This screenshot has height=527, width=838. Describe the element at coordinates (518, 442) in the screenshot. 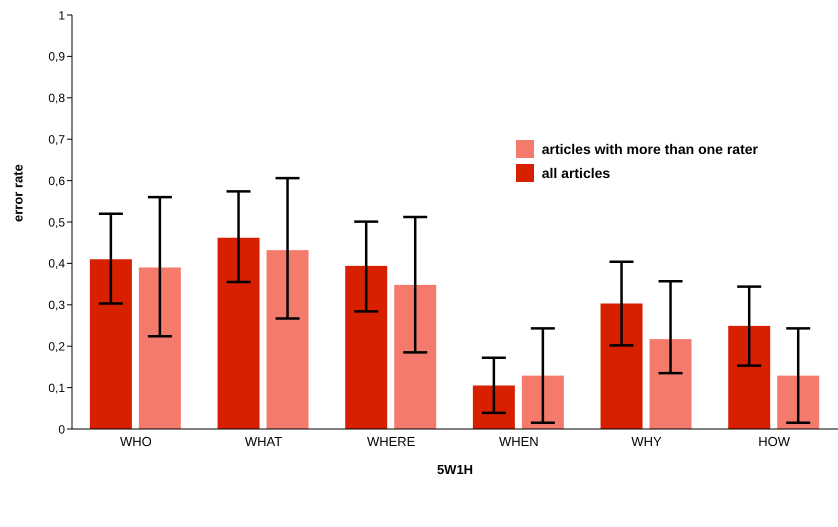

I see `x-tick-label: WHEN` at that location.